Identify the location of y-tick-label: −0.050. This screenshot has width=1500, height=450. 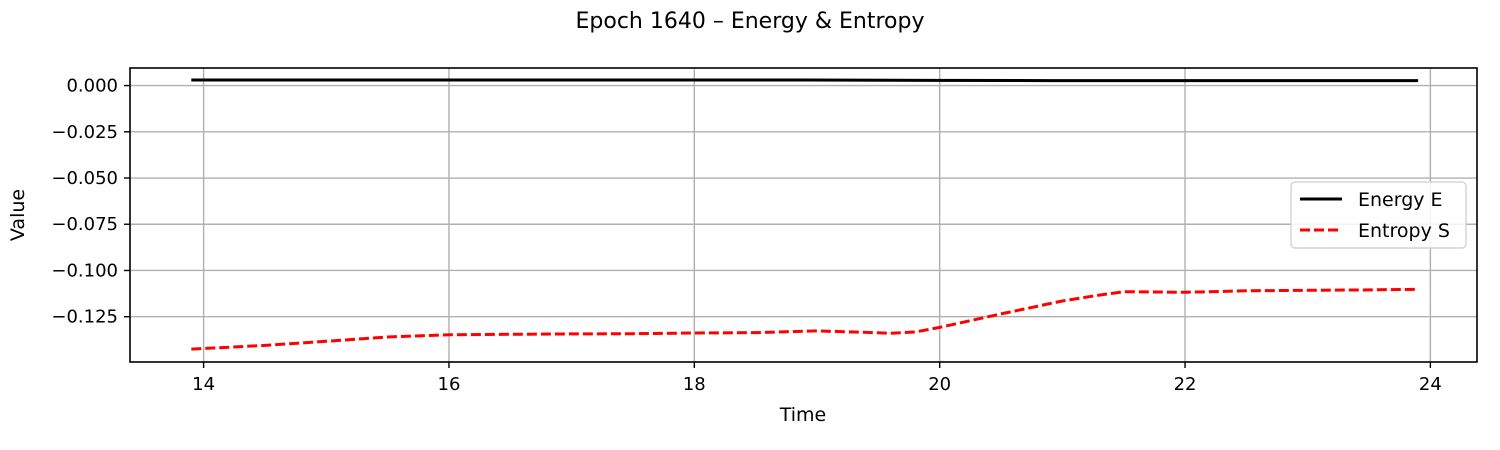
(84, 178).